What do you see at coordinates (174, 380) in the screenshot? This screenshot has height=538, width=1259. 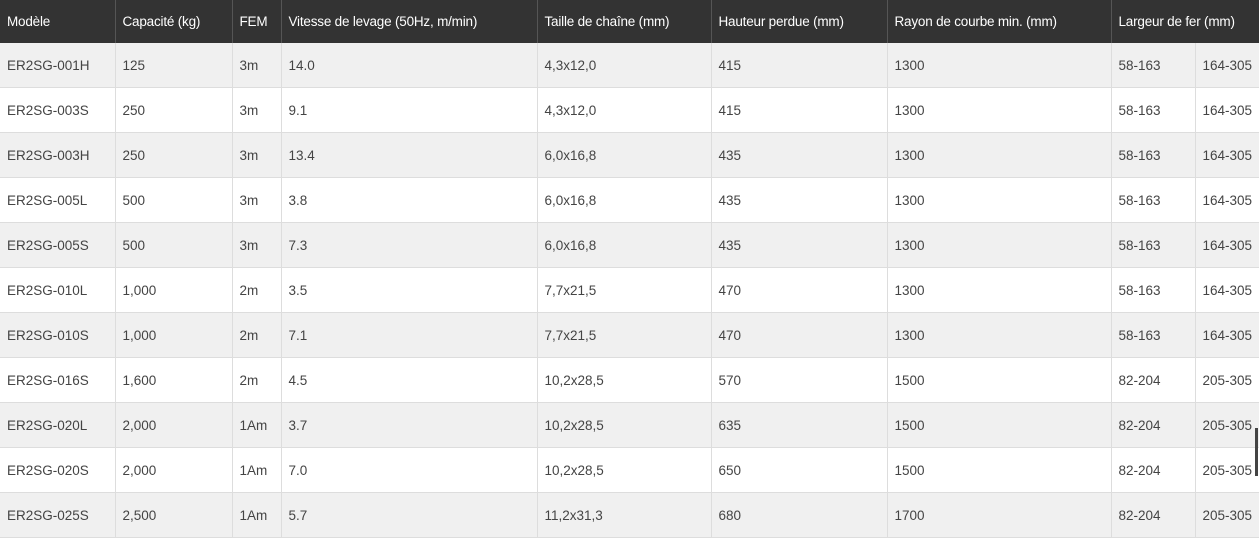 I see `table-cell: 1,600` at bounding box center [174, 380].